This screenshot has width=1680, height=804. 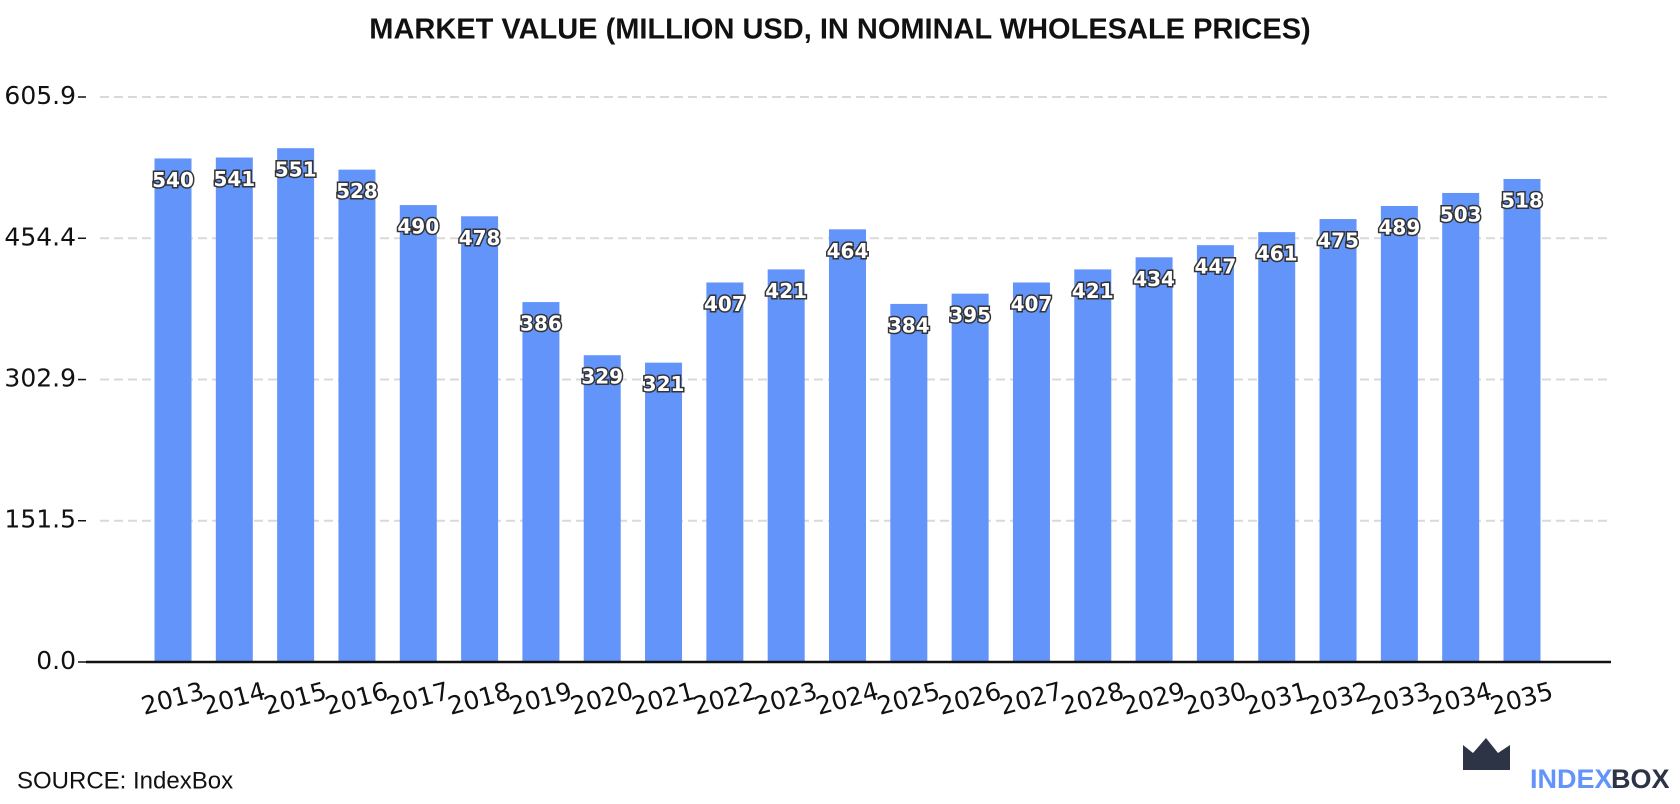 I want to click on x-tick-label: 2031, so click(x=1276, y=698).